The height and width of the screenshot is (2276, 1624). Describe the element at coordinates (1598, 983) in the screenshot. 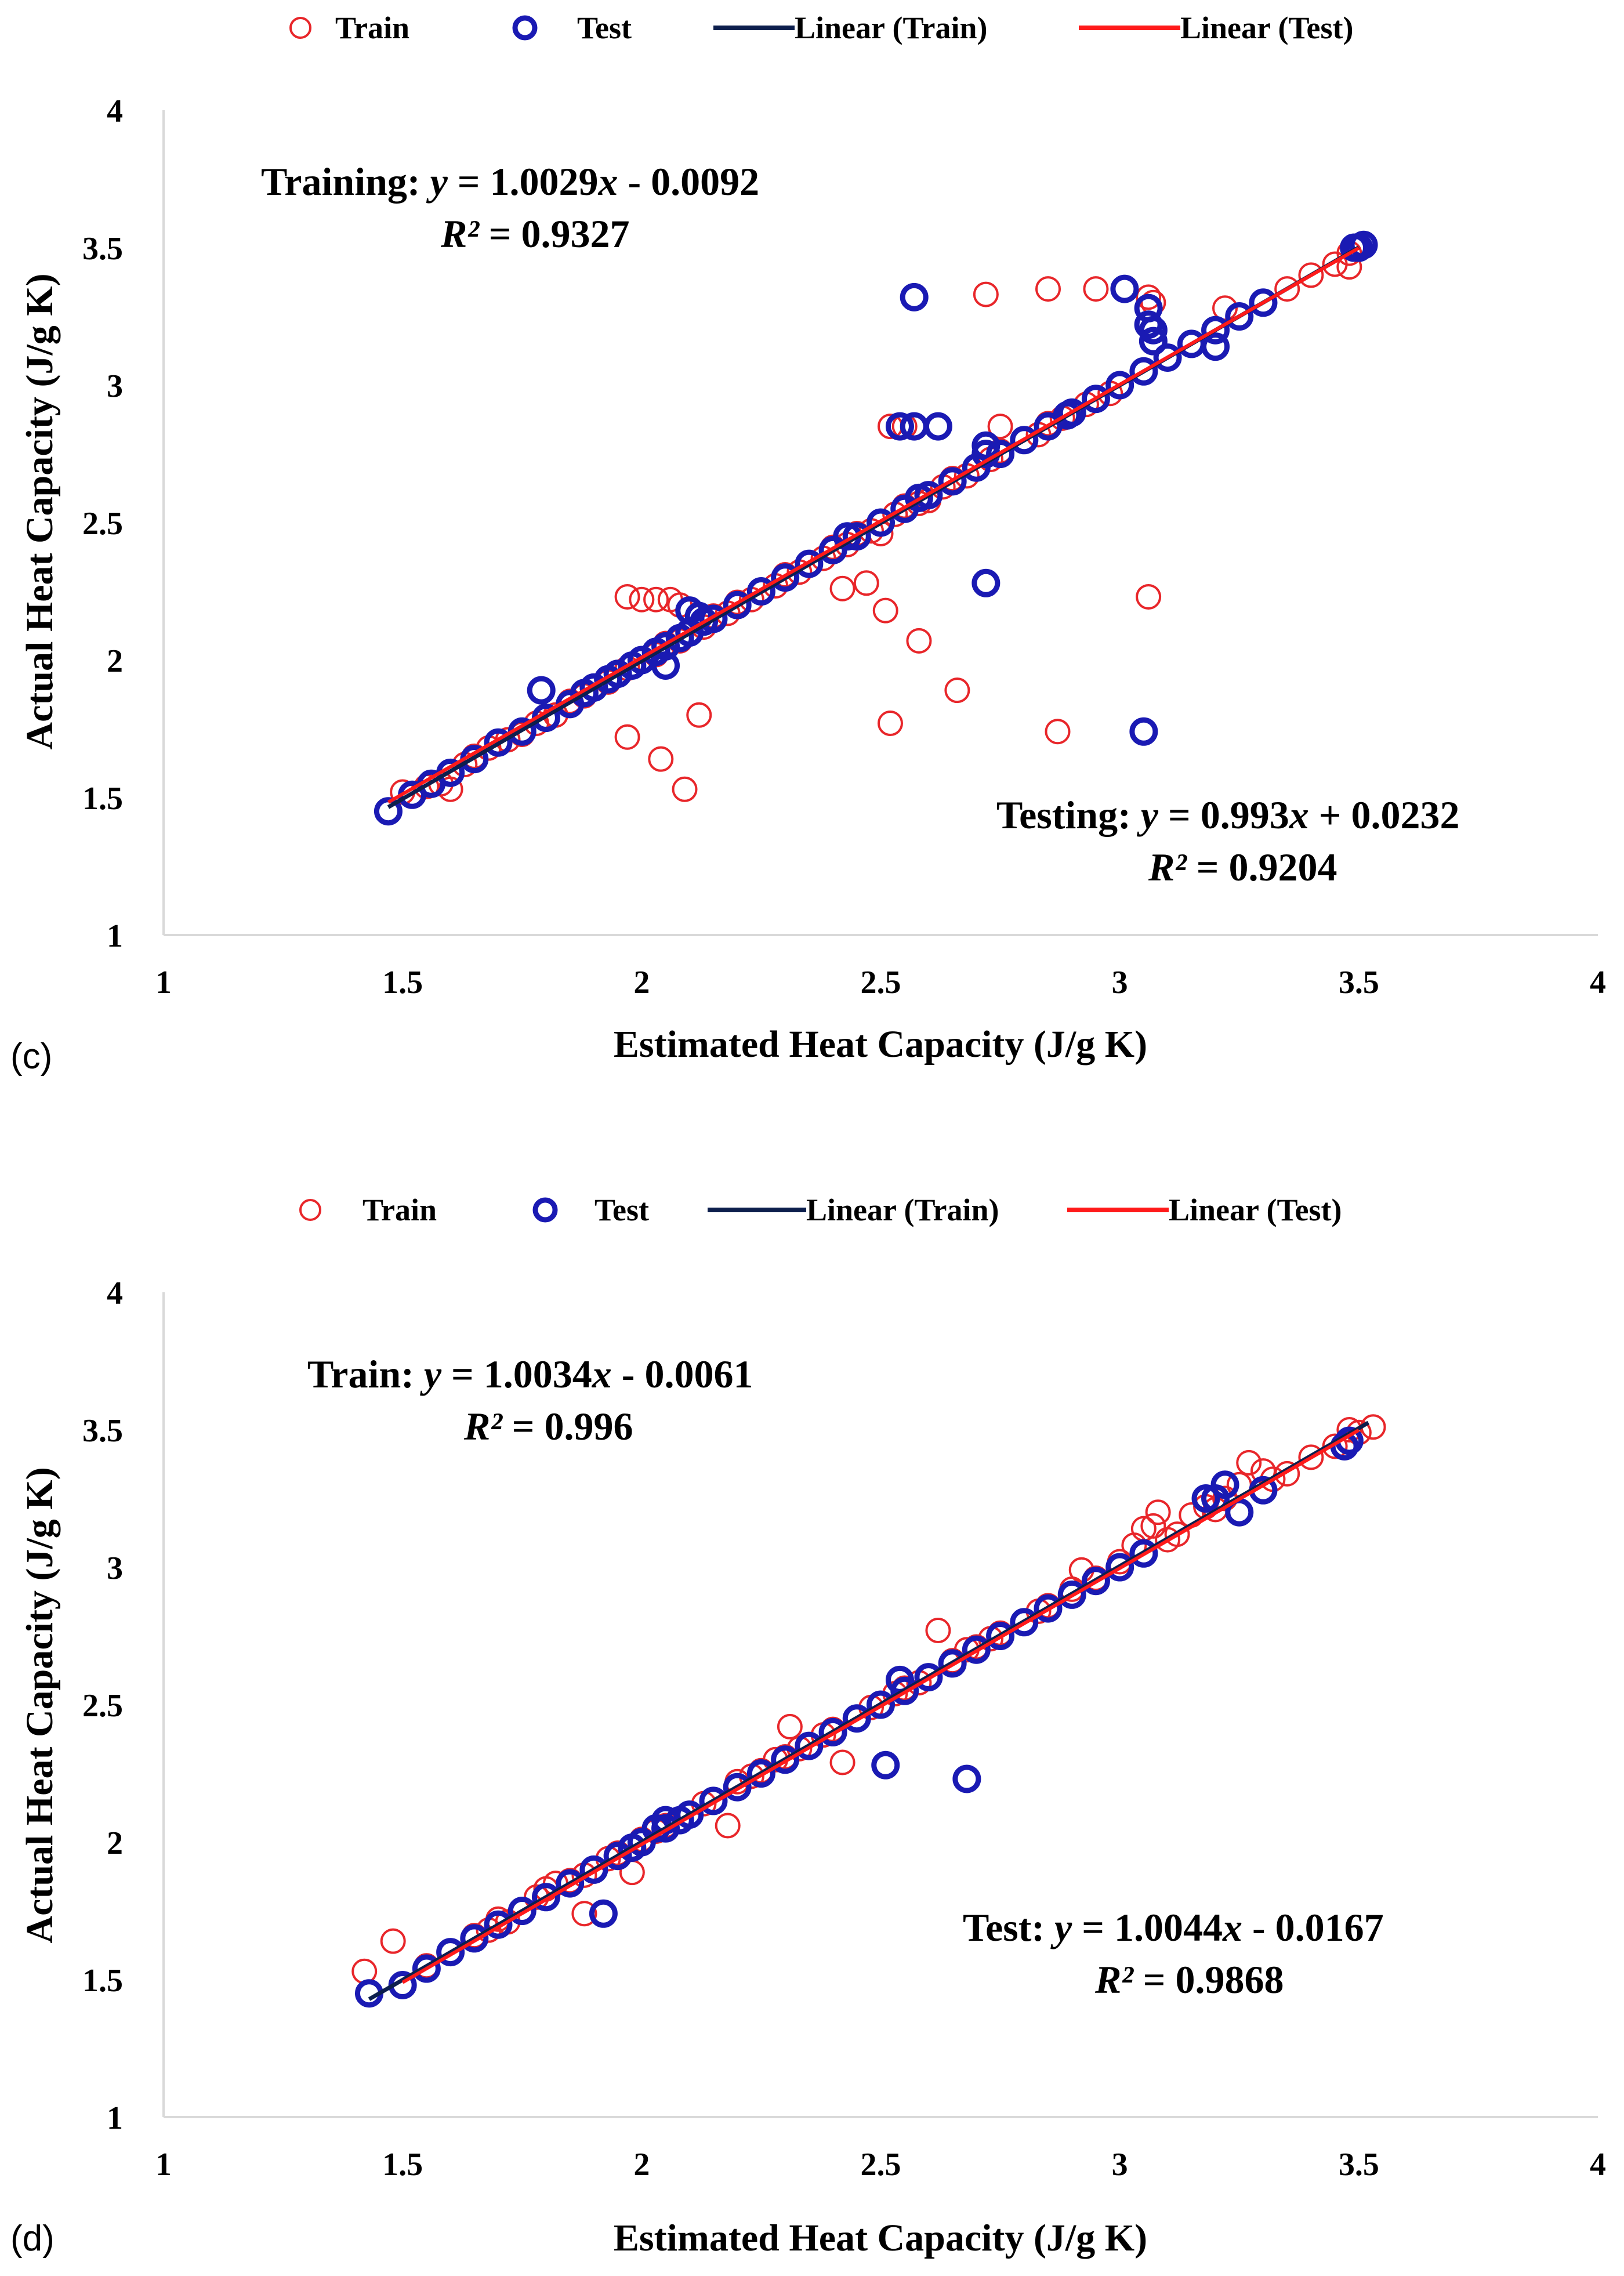

I see `x-tick-label: 4` at that location.